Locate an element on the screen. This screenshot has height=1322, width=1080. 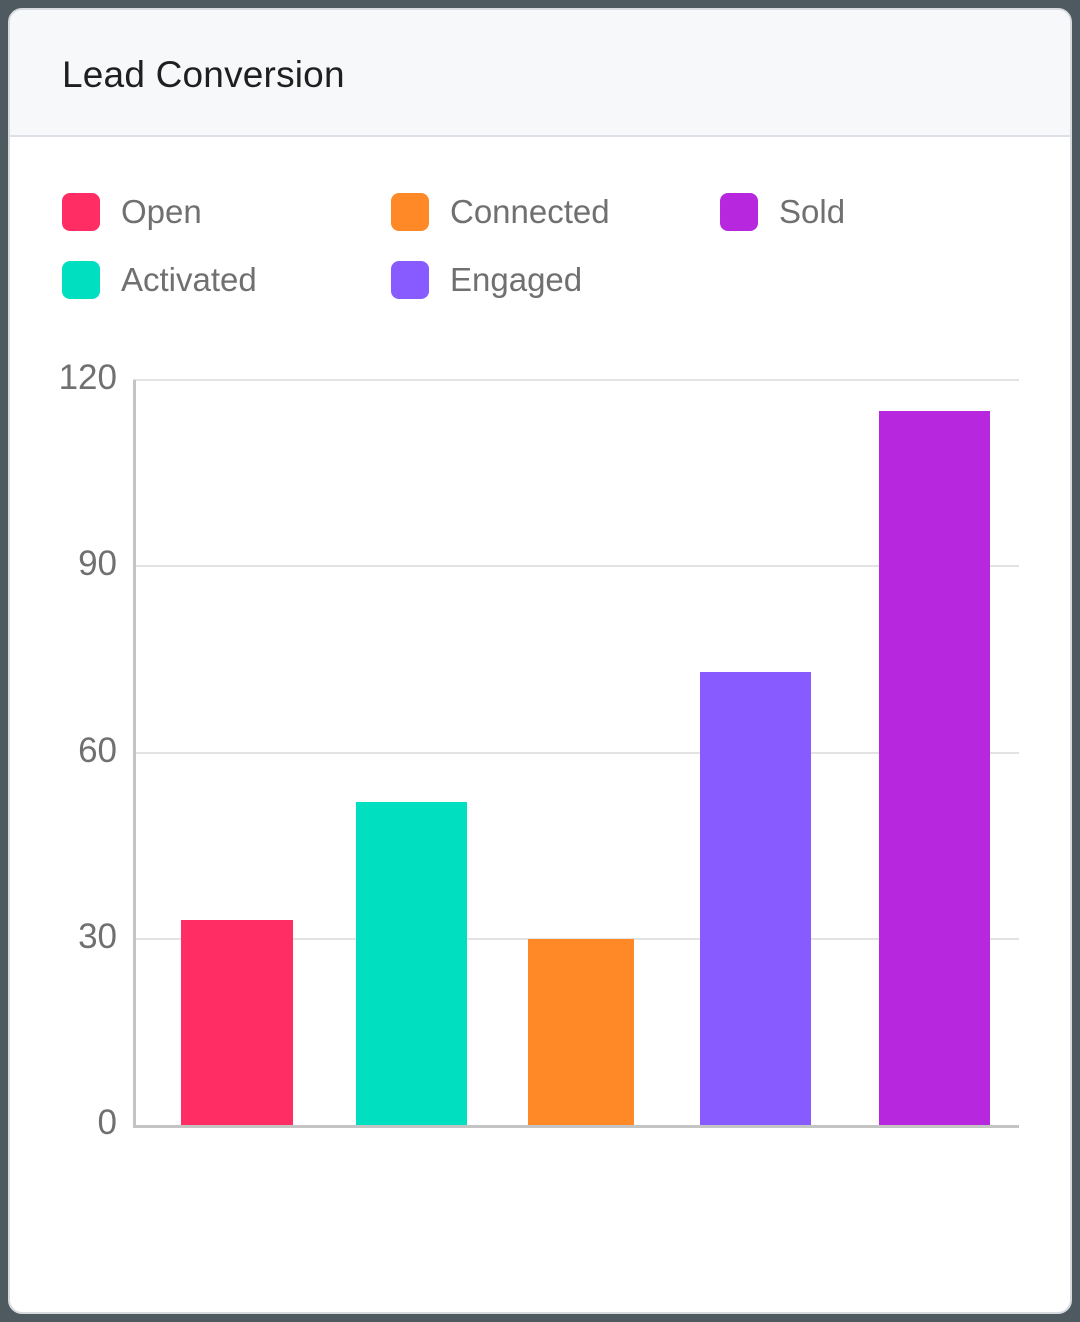
legend-swatch-sold is located at coordinates (739, 212).